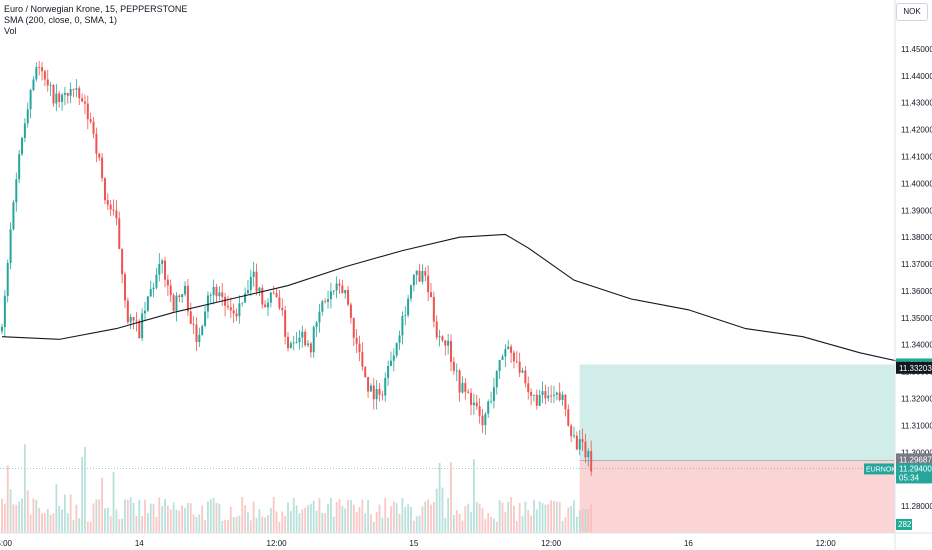  I want to click on sma-indicator-label: SMA (200, close, 0, SMA, 1), so click(61, 20).